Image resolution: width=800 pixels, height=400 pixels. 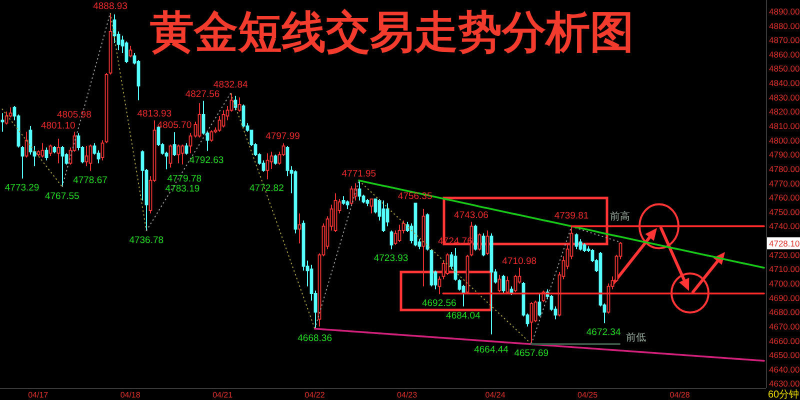 What do you see at coordinates (784, 140) in the screenshot?
I see `y-tick-label: 4800.00` at bounding box center [784, 140].